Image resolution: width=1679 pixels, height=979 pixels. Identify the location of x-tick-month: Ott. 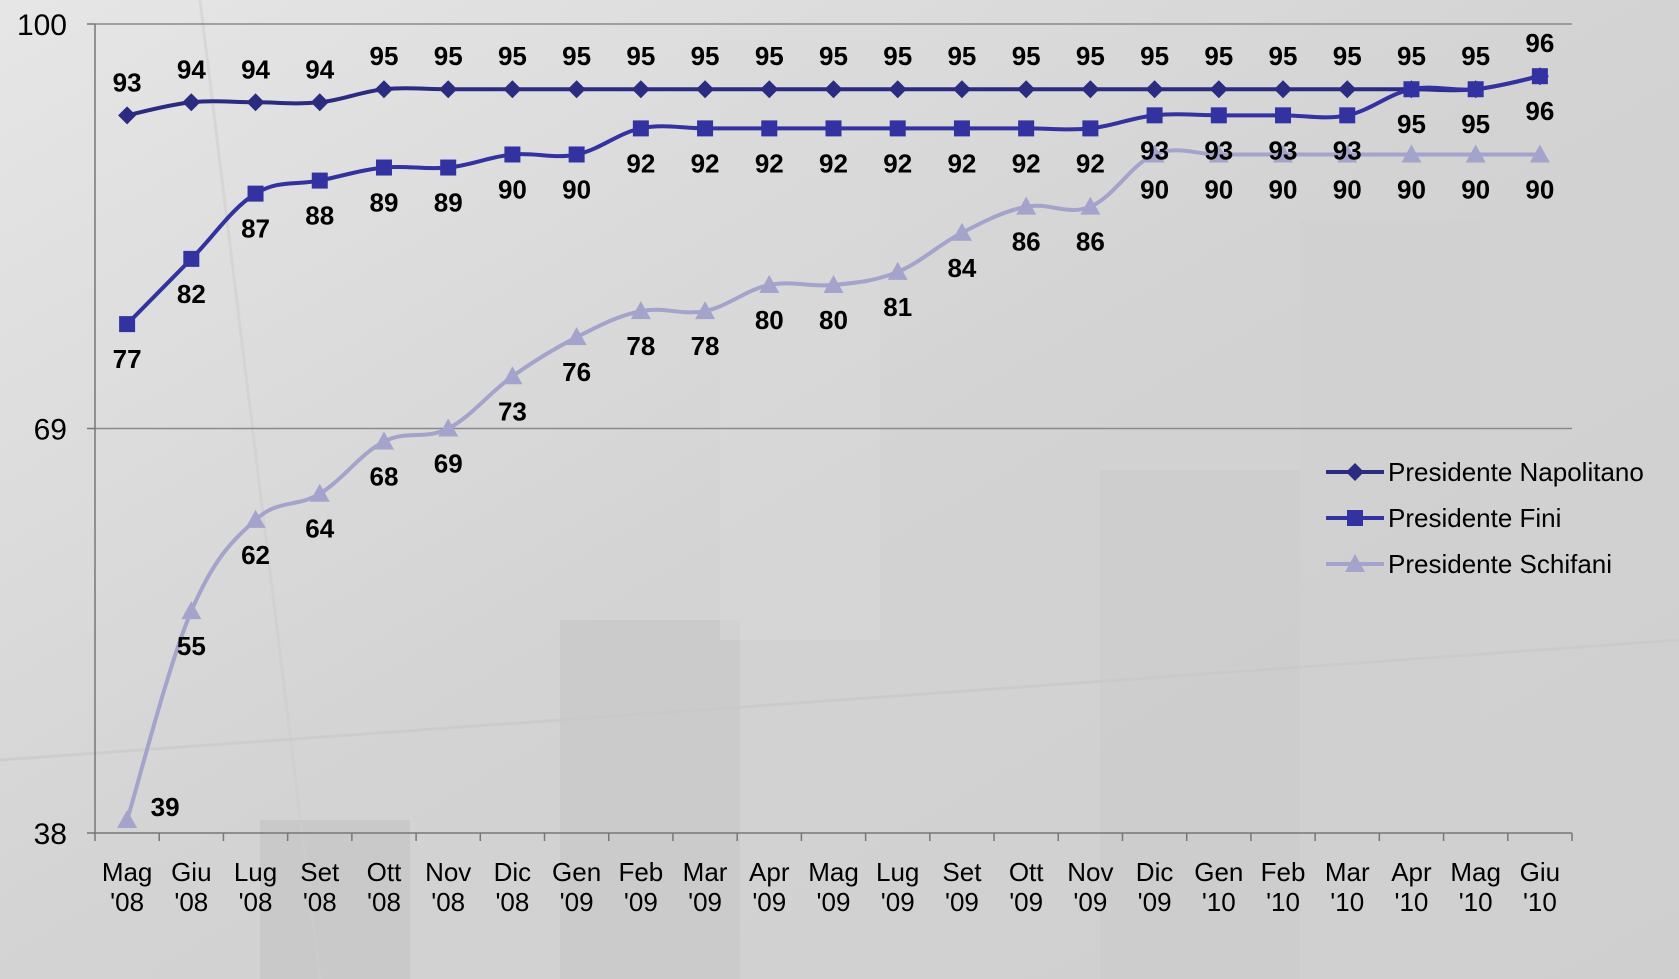
(384, 872).